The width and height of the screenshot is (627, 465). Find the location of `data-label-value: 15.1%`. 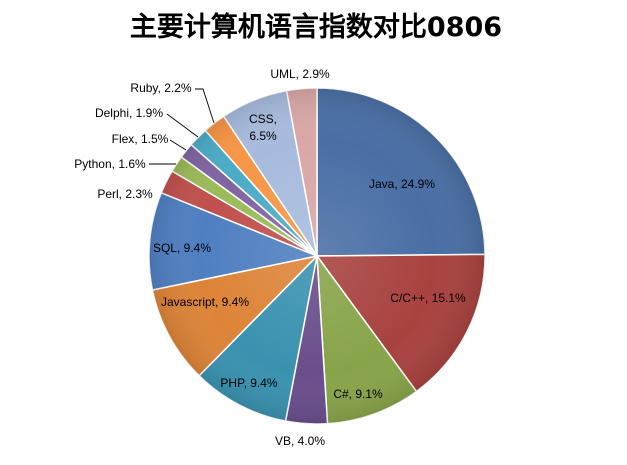

data-label-value: 15.1% is located at coordinates (449, 298).